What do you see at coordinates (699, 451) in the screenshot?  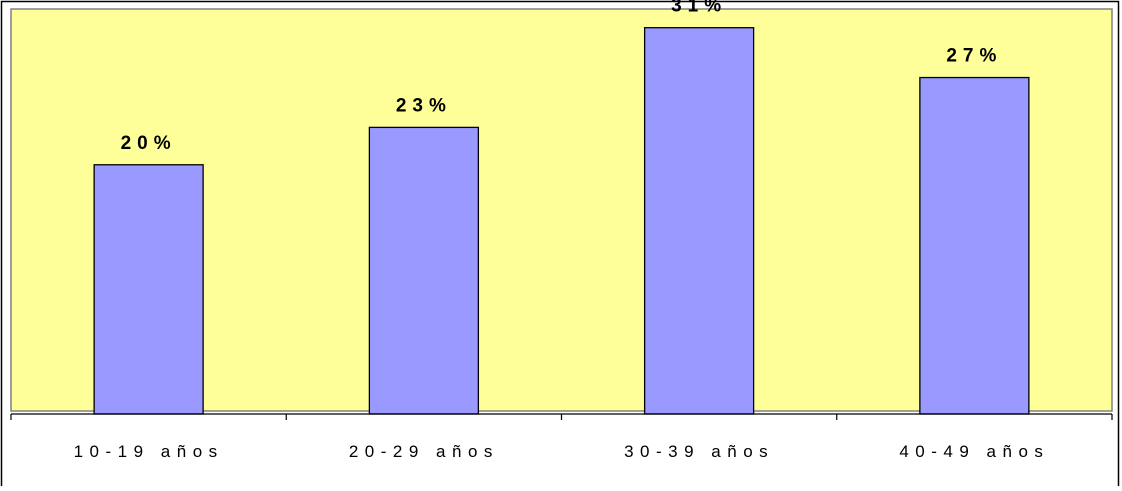 I see `x-tick-label-3: 30-39 años` at bounding box center [699, 451].